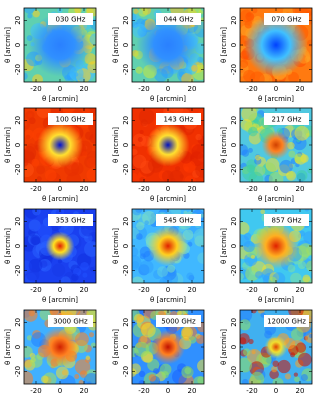 Image resolution: width=335 pixels, height=402 pixels. I want to click on panel-title: 100 GHz, so click(71, 120).